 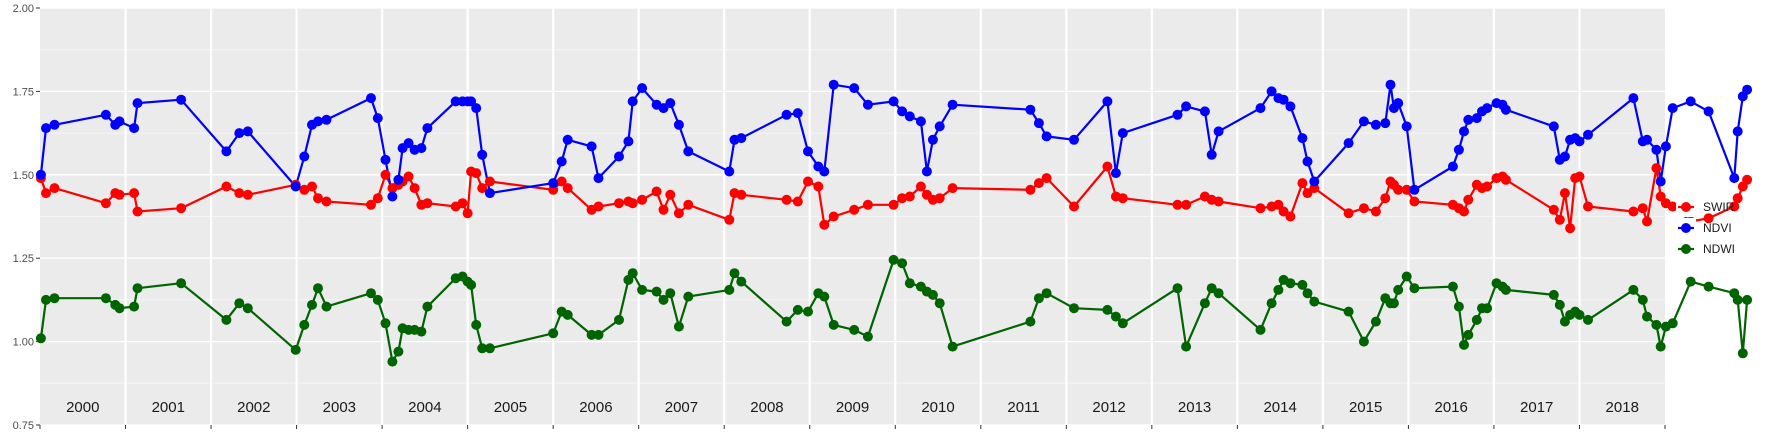 What do you see at coordinates (1108, 407) in the screenshot?
I see `year-label: 2012` at bounding box center [1108, 407].